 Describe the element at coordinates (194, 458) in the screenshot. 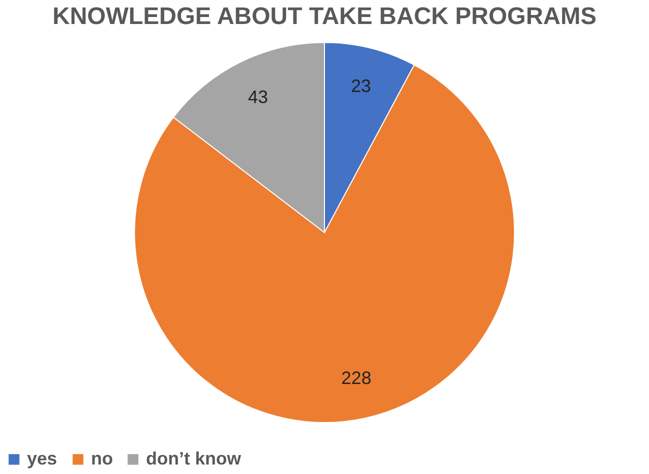

I see `legend-label: don’t know` at that location.